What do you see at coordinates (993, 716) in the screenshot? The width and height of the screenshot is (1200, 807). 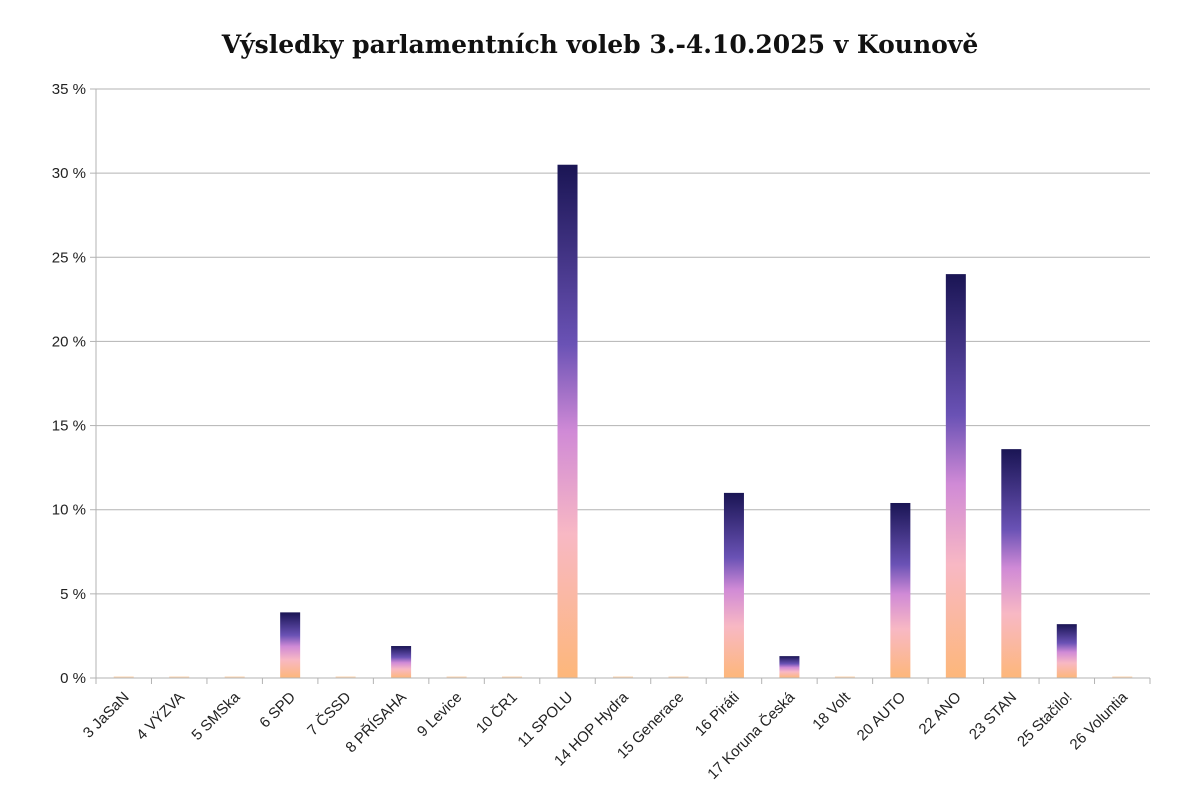 I see `x-tick-label: 23 STAN` at bounding box center [993, 716].